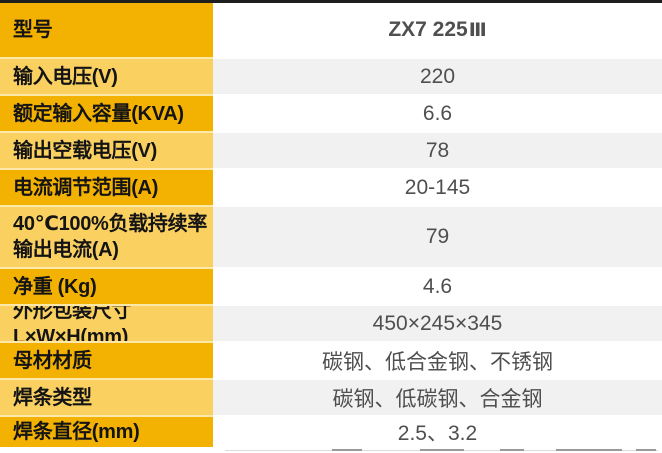  I want to click on row-label: 40℃100%负载持续率 输出电流(A), so click(106, 236).